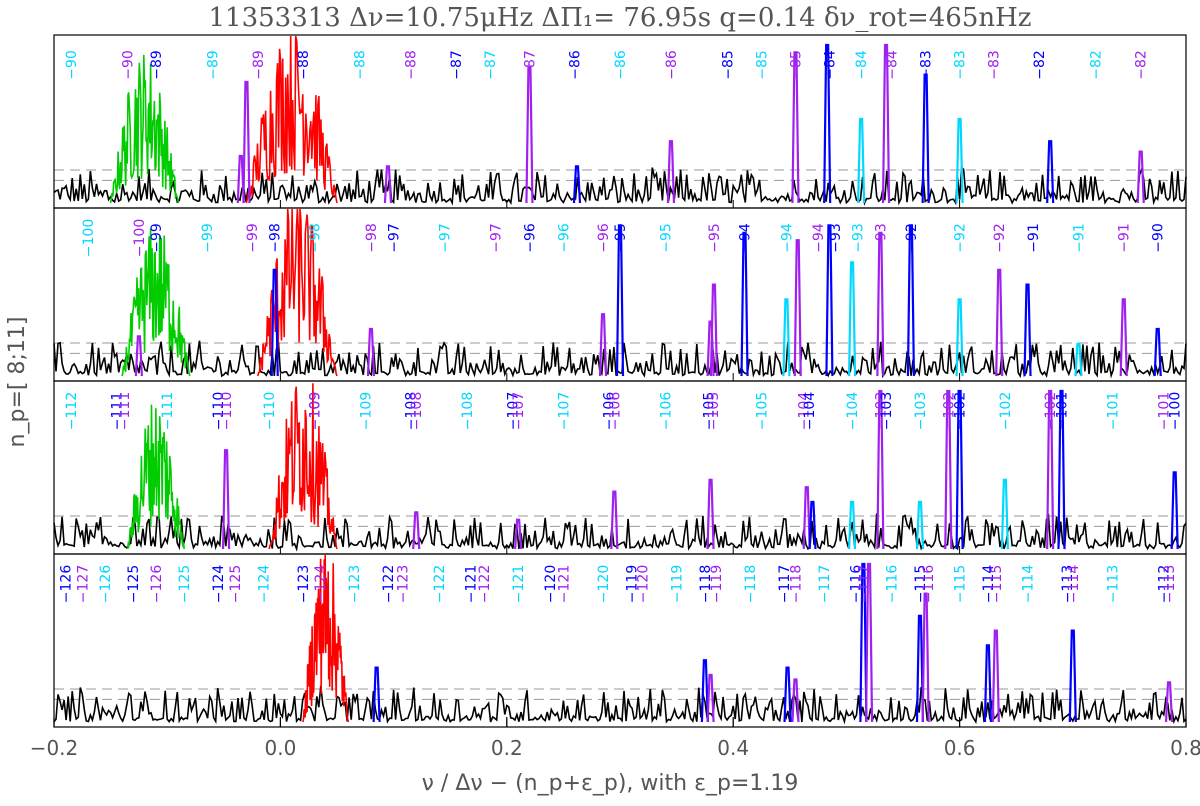 This screenshot has width=1200, height=806. Describe the element at coordinates (960, 748) in the screenshot. I see `x-tick-label: 0.6` at that location.